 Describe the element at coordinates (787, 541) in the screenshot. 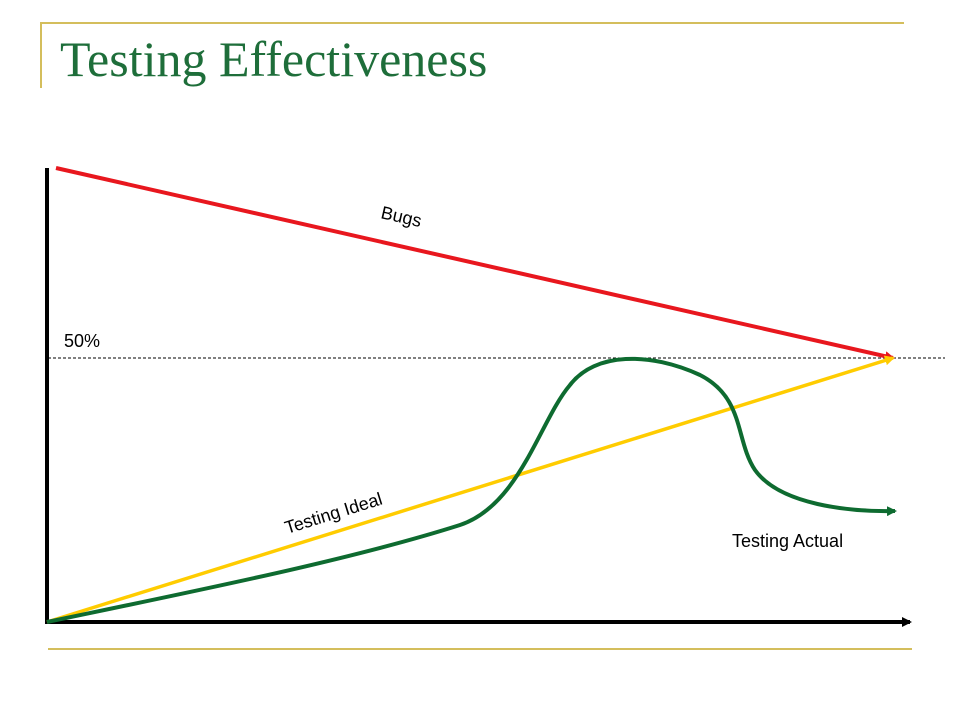

I see `testing-actual-label: Testing Actual` at that location.